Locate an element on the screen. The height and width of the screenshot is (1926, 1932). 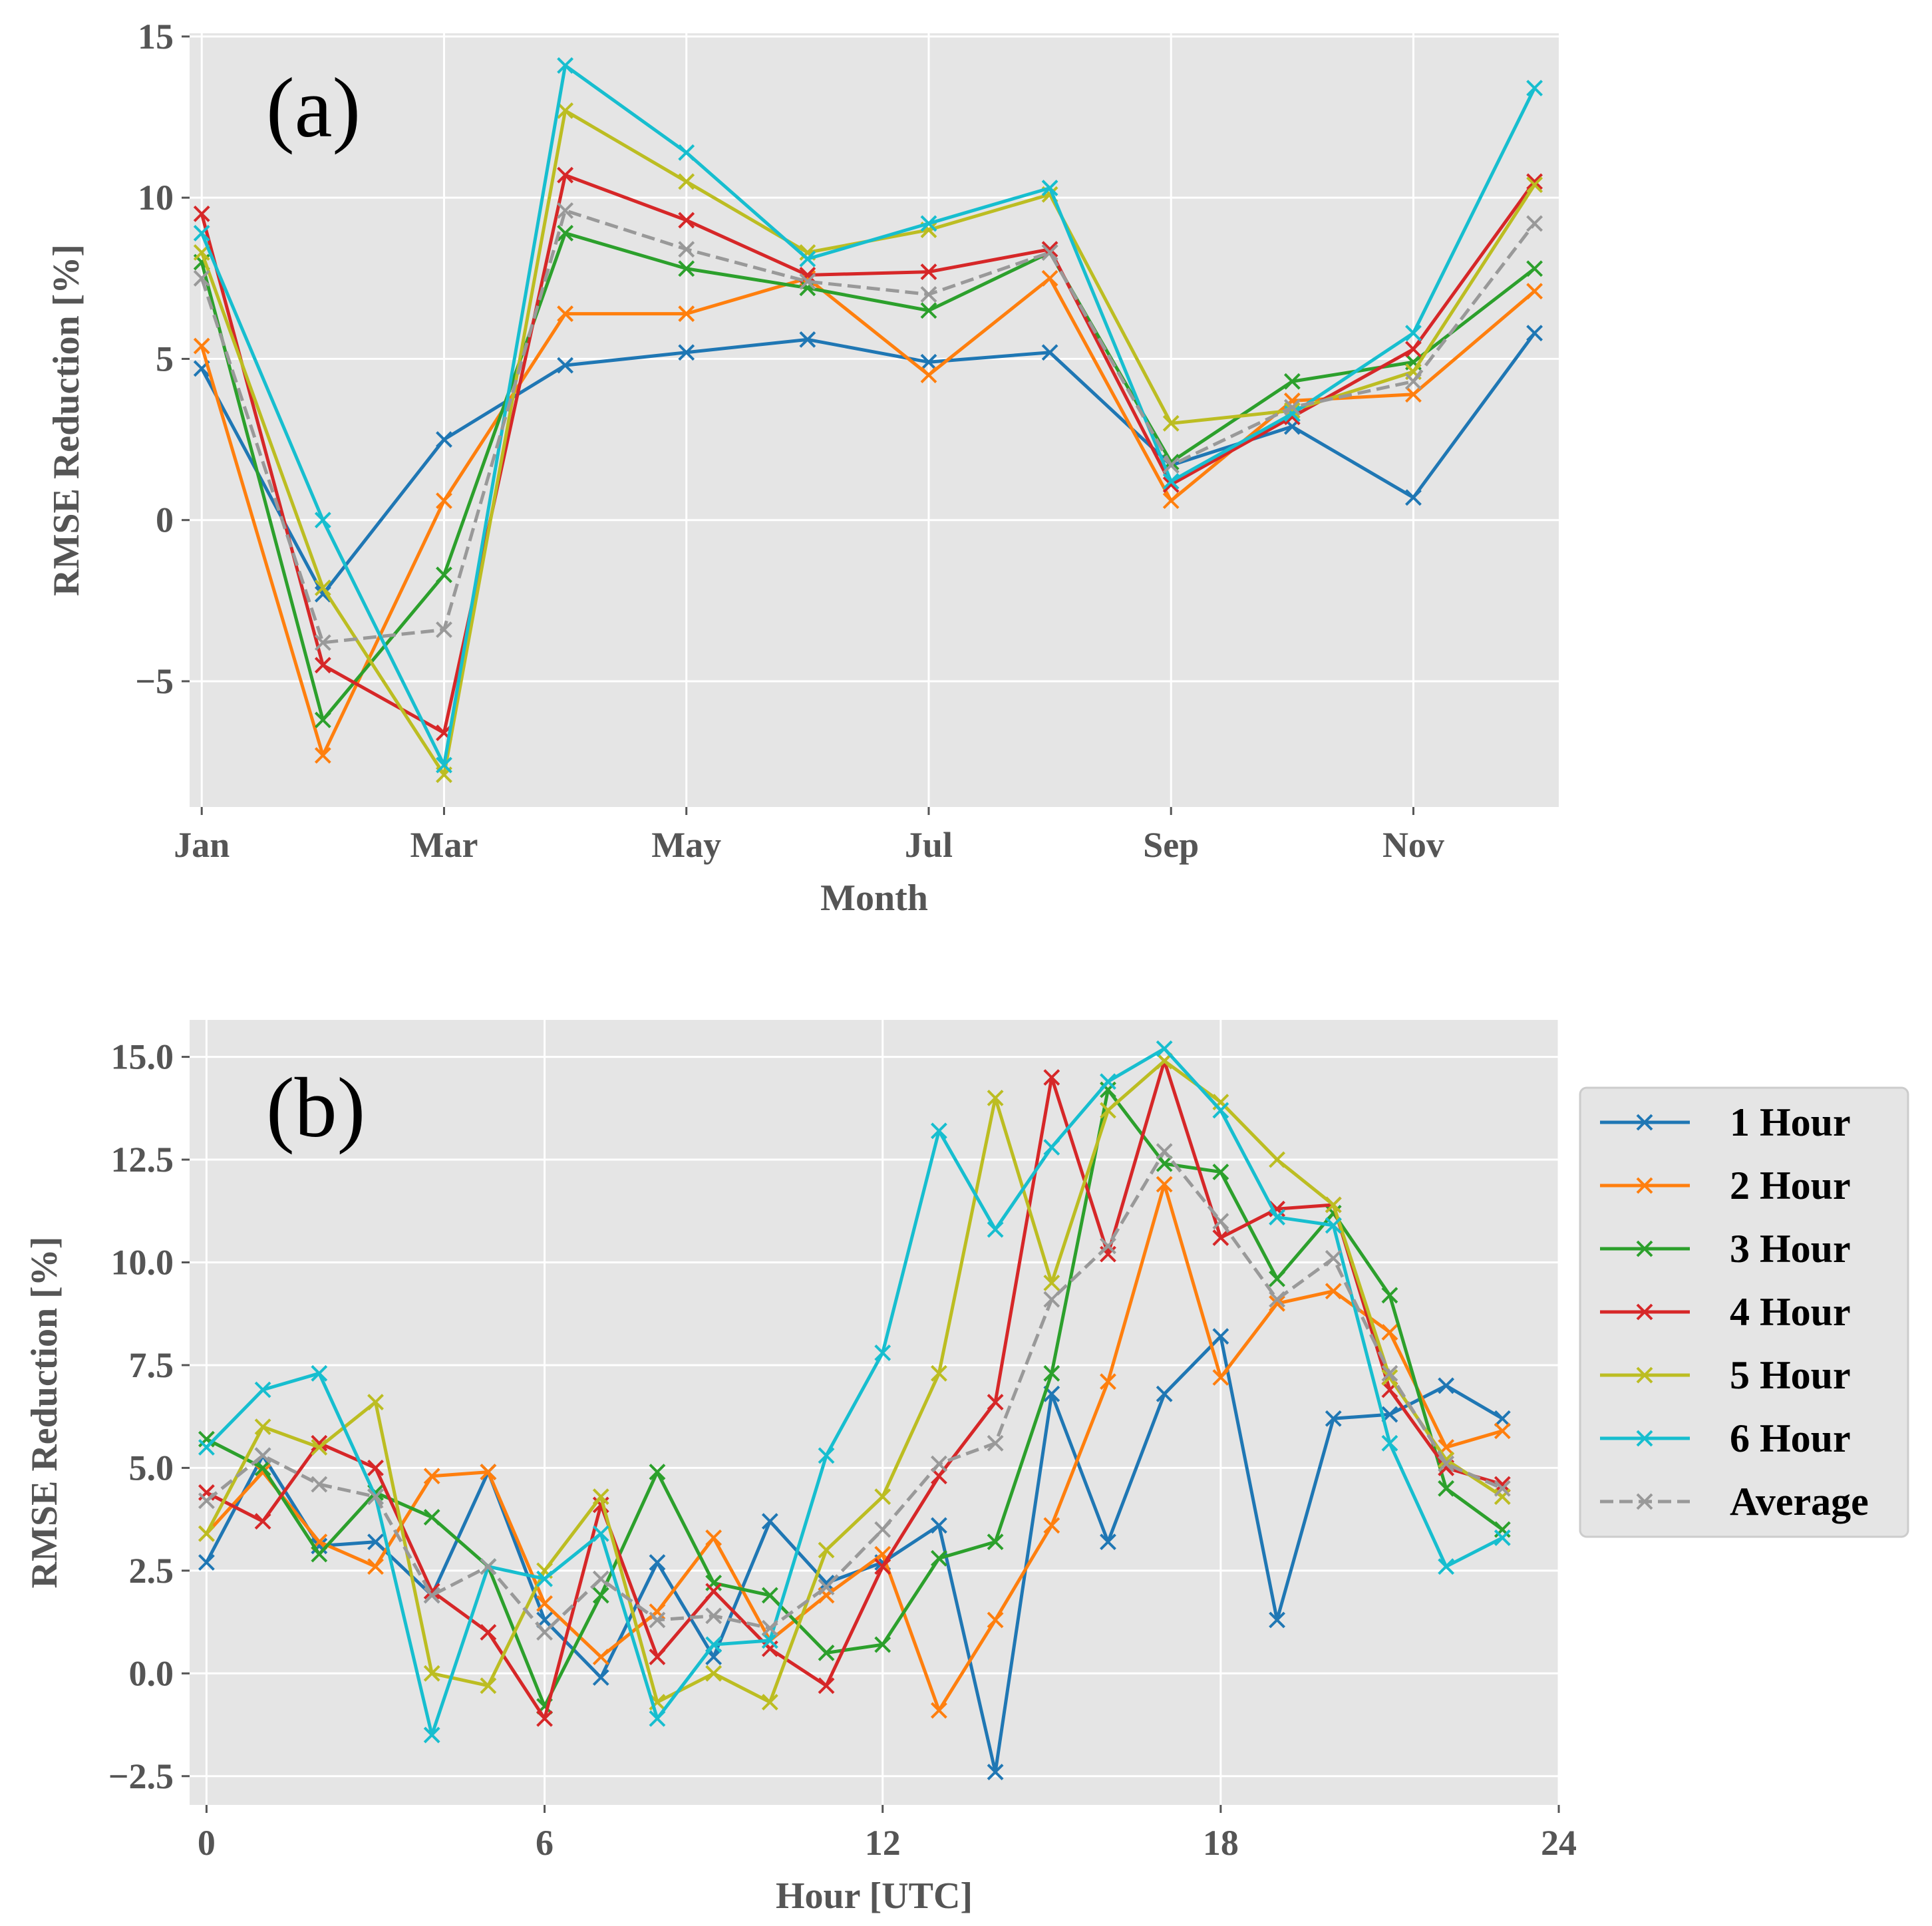
legend-item-average: Average is located at coordinates (1734, 1502).